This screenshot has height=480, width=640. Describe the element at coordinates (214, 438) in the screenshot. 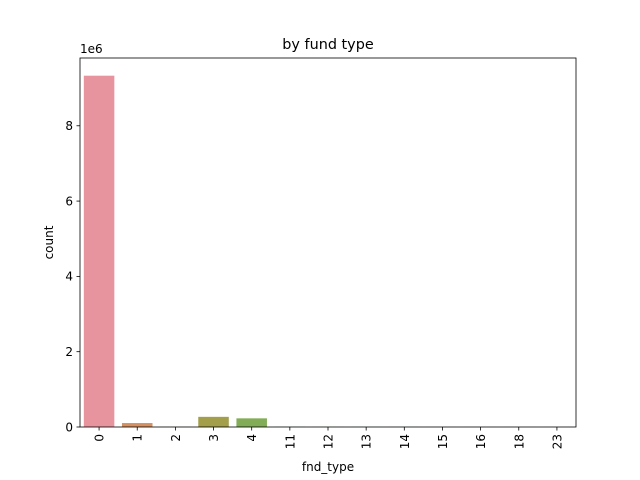

I see `x-tick-label: 3` at that location.